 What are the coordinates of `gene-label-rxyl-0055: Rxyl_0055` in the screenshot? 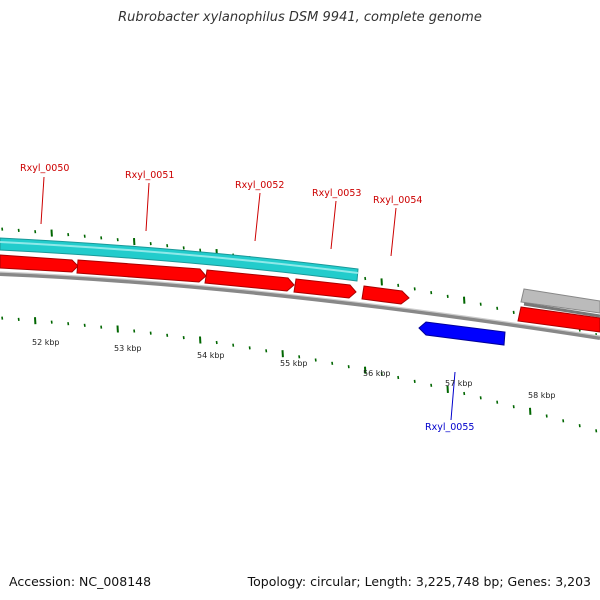 It's located at (449, 427).